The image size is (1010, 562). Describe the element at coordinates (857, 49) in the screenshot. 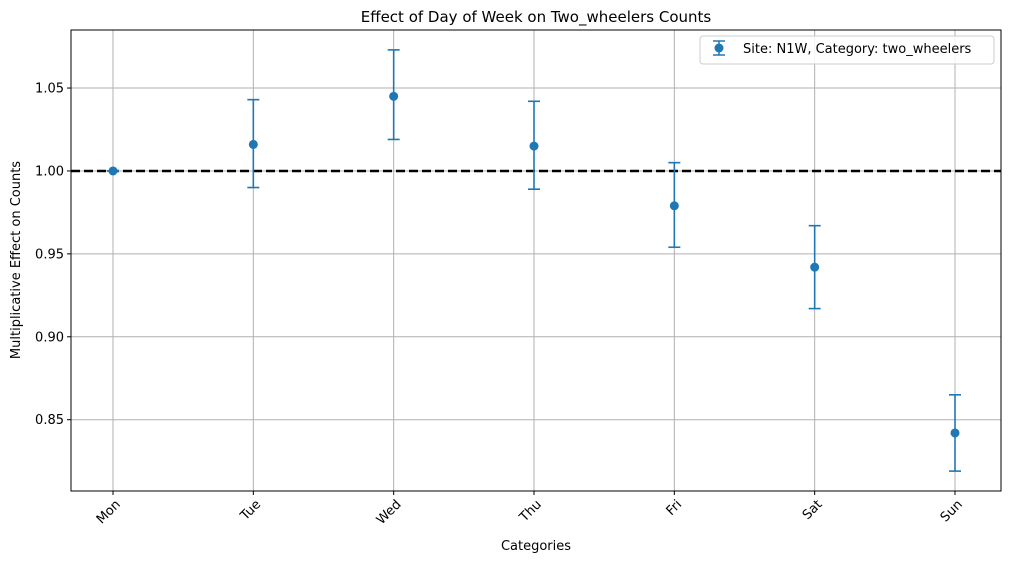

I see `legend-label: Site: N1W, Category: two_wheelers` at that location.